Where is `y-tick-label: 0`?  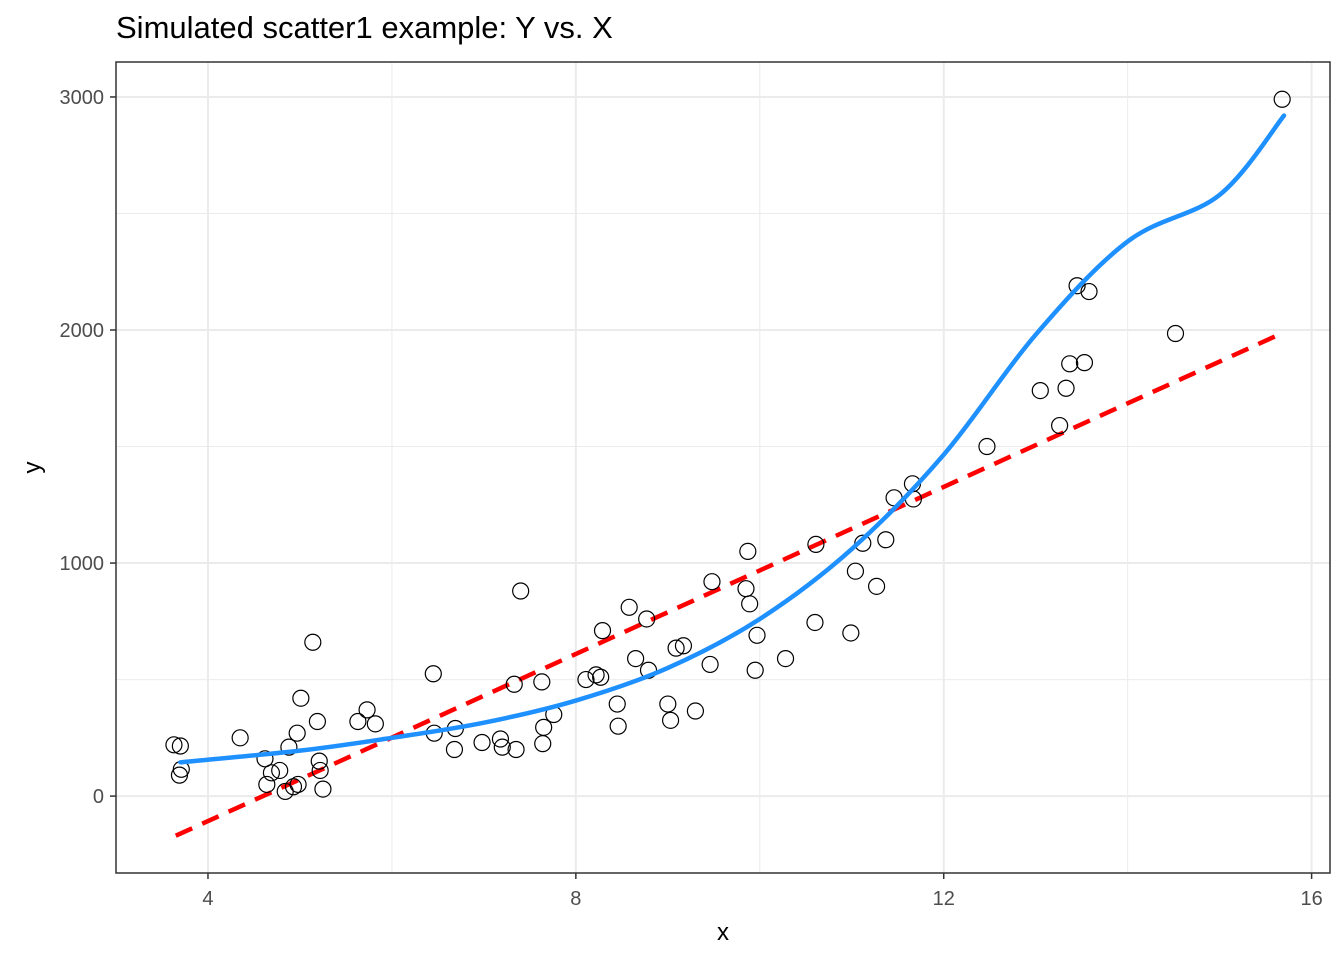 y-tick-label: 0 is located at coordinates (98, 797).